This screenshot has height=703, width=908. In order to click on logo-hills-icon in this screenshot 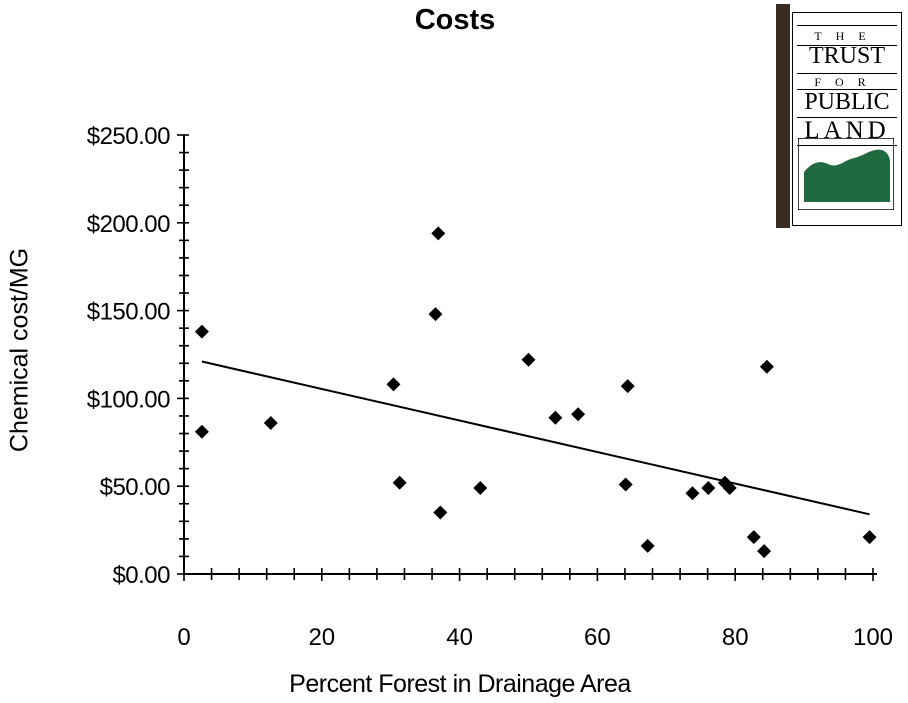, I will do `click(846, 174)`.